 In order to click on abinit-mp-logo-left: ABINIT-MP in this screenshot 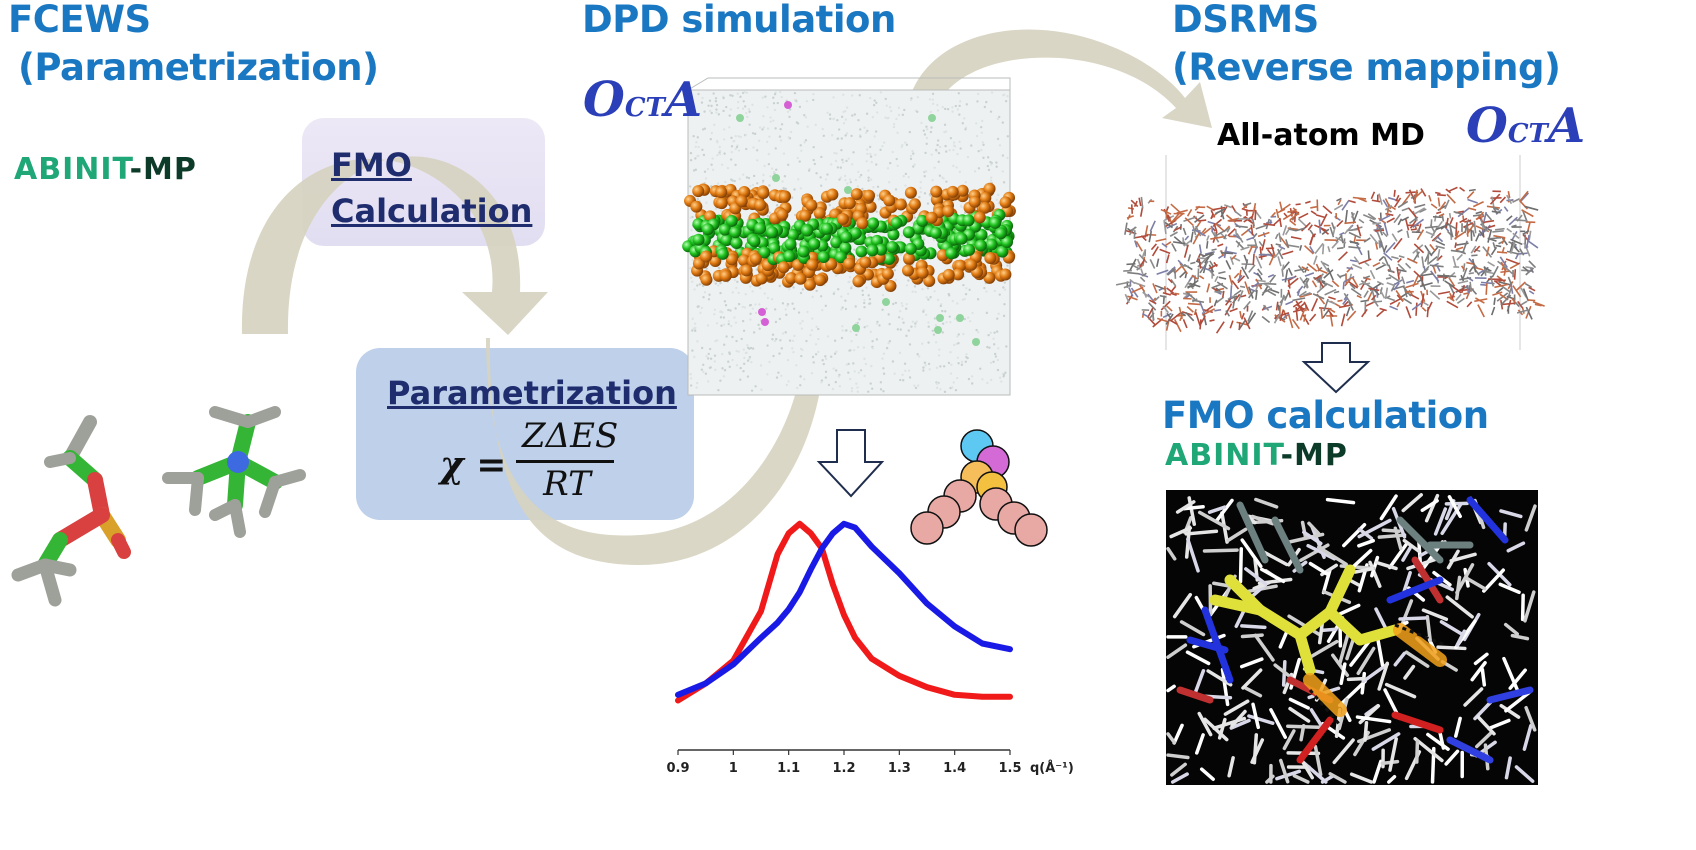, I will do `click(105, 169)`.